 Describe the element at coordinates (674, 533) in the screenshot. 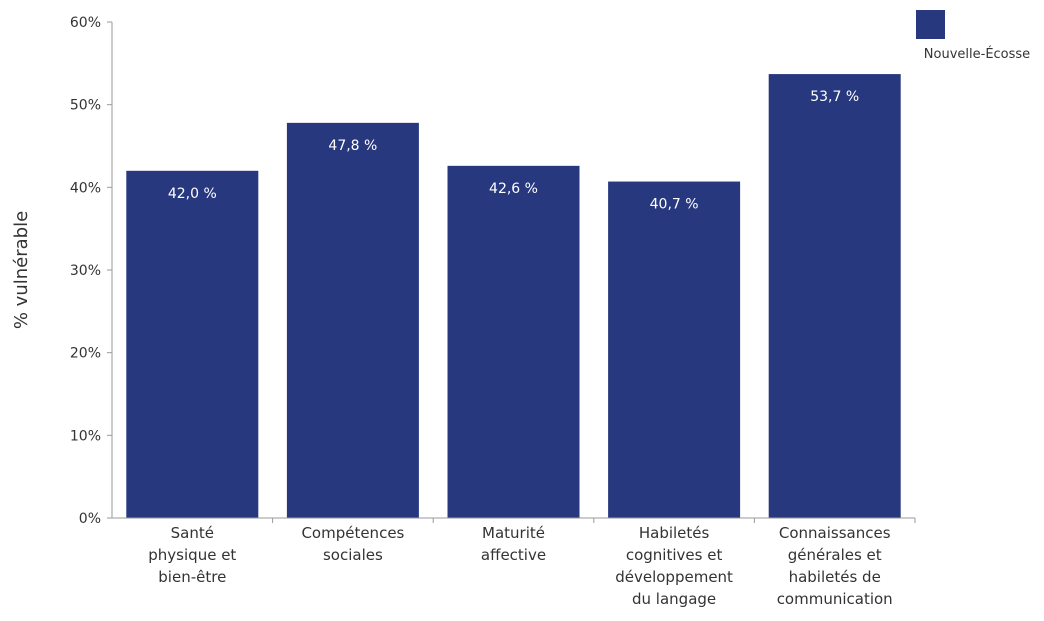

I see `x-category-label-line: Habiletés` at that location.